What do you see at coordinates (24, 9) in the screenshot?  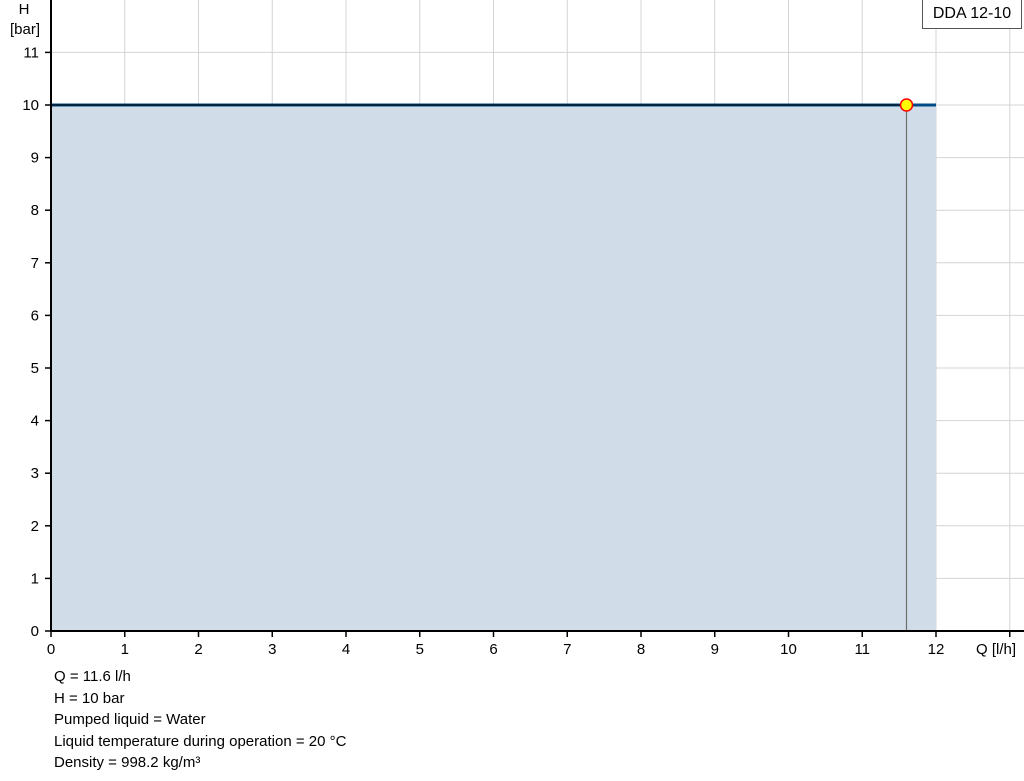 I see `y-axis-label: H` at bounding box center [24, 9].